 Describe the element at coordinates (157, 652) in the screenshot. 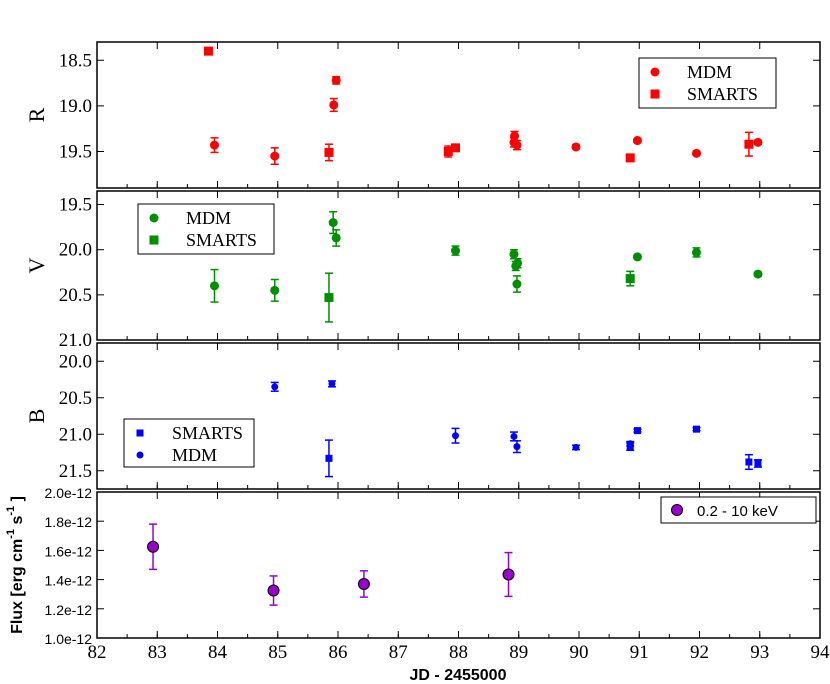

I see `x-tick-label: 83` at that location.